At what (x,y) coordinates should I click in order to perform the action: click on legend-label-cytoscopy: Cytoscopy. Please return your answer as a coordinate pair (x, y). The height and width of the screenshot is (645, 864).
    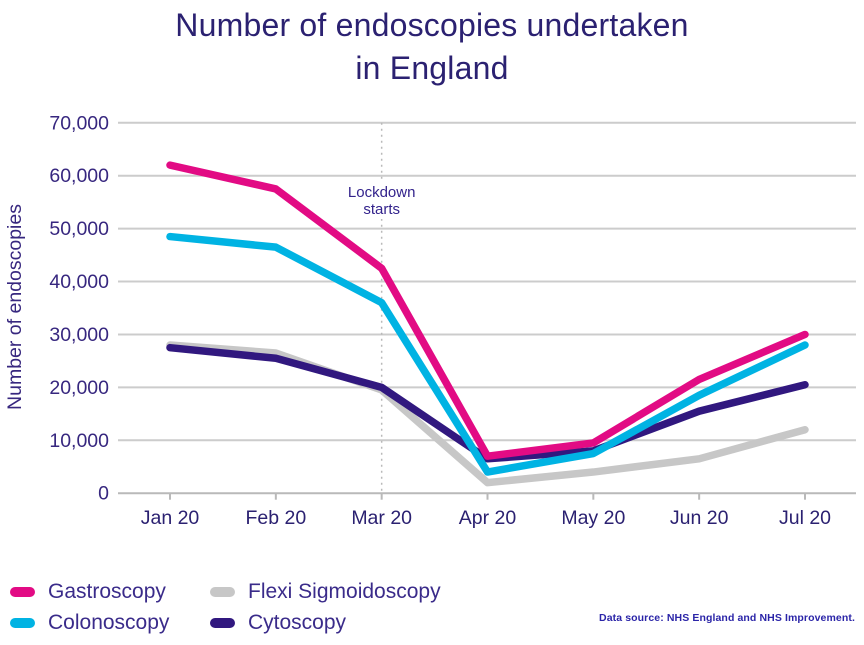
    Looking at the image, I should click on (297, 622).